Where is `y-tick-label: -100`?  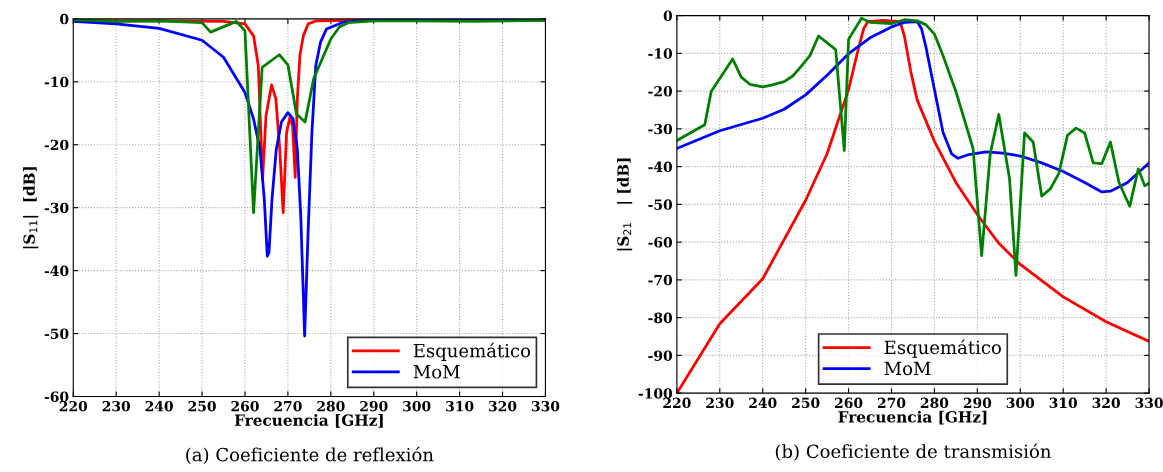
y-tick-label: -100 is located at coordinates (655, 393).